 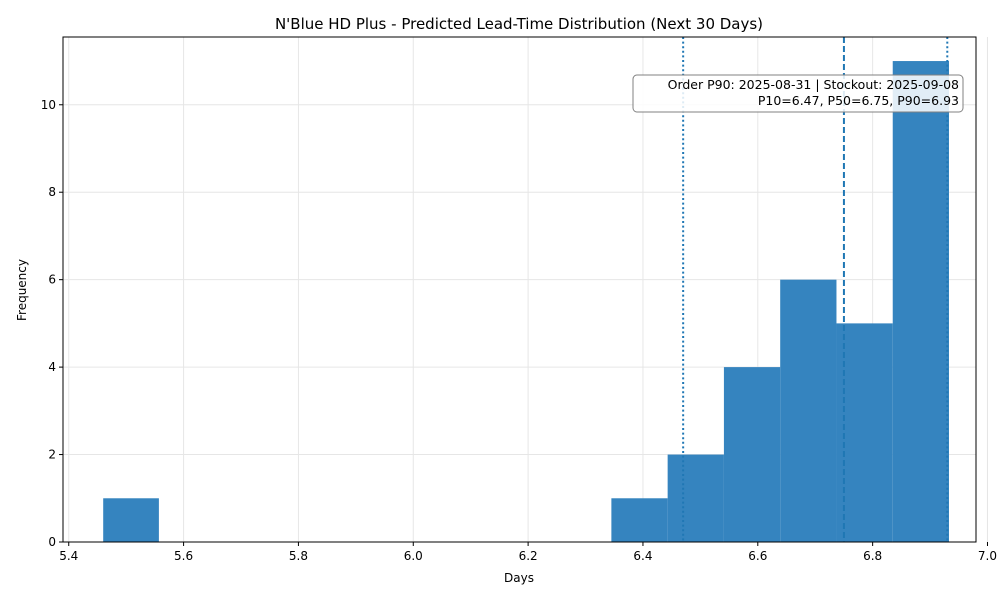 I want to click on x-tick-label: 7.0, so click(x=987, y=556).